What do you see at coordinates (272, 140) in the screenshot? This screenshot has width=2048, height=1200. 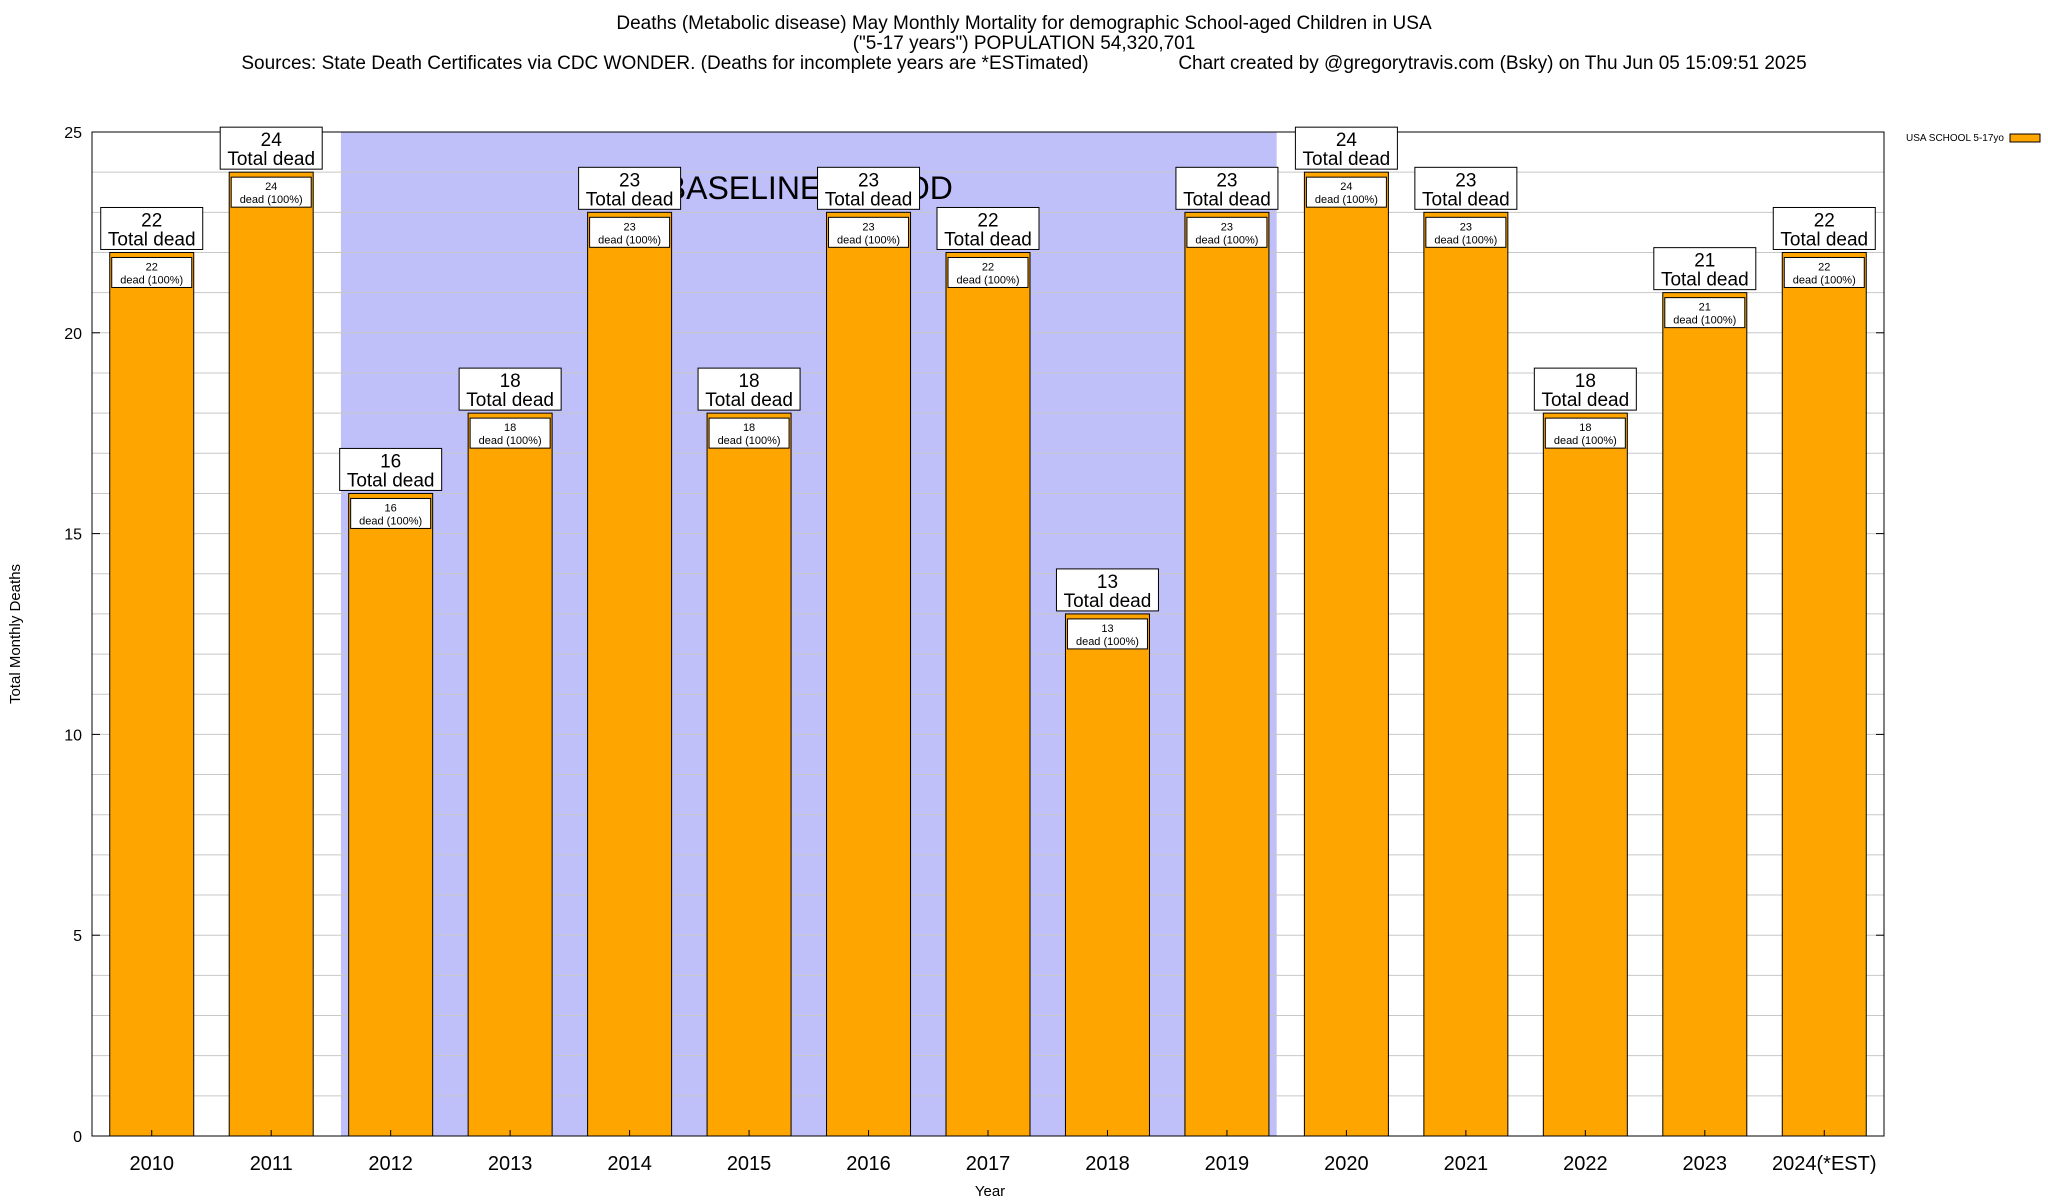 I see `top-label-value: 24` at bounding box center [272, 140].